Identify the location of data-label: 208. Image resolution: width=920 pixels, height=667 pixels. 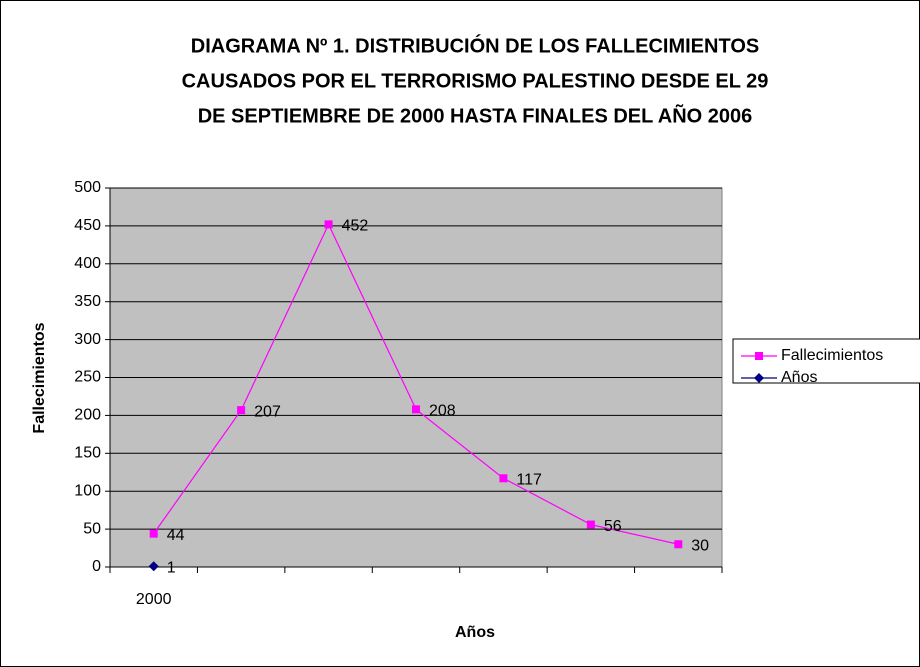
(442, 411).